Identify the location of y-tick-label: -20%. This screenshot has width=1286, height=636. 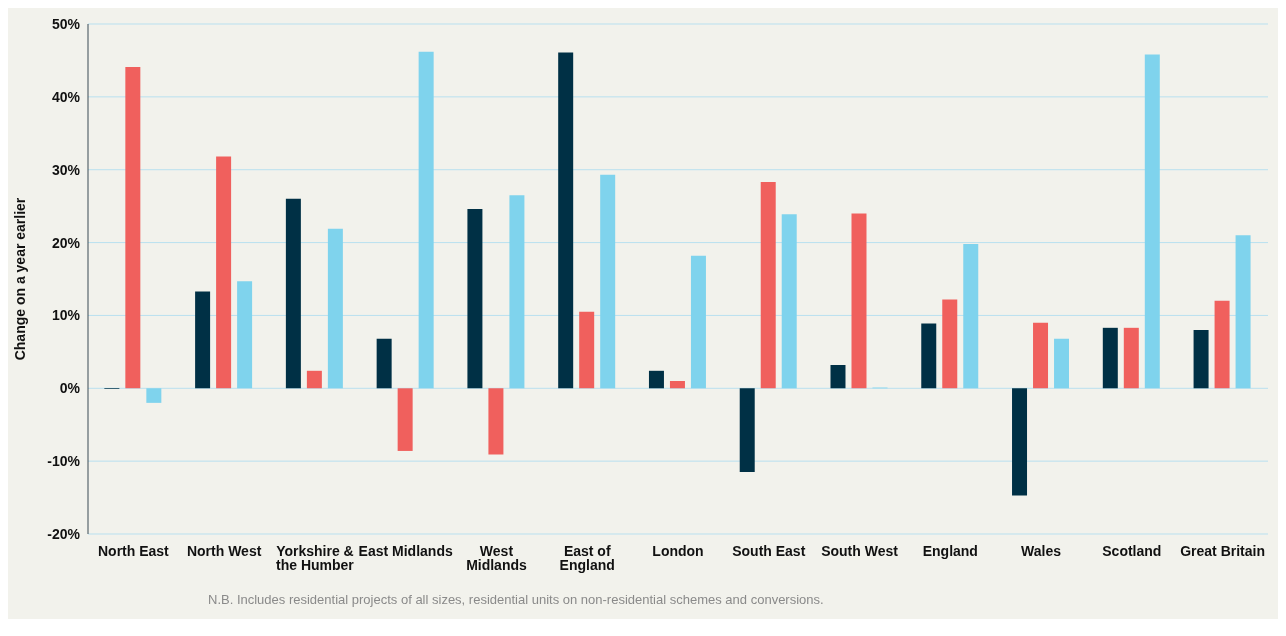
(64, 533).